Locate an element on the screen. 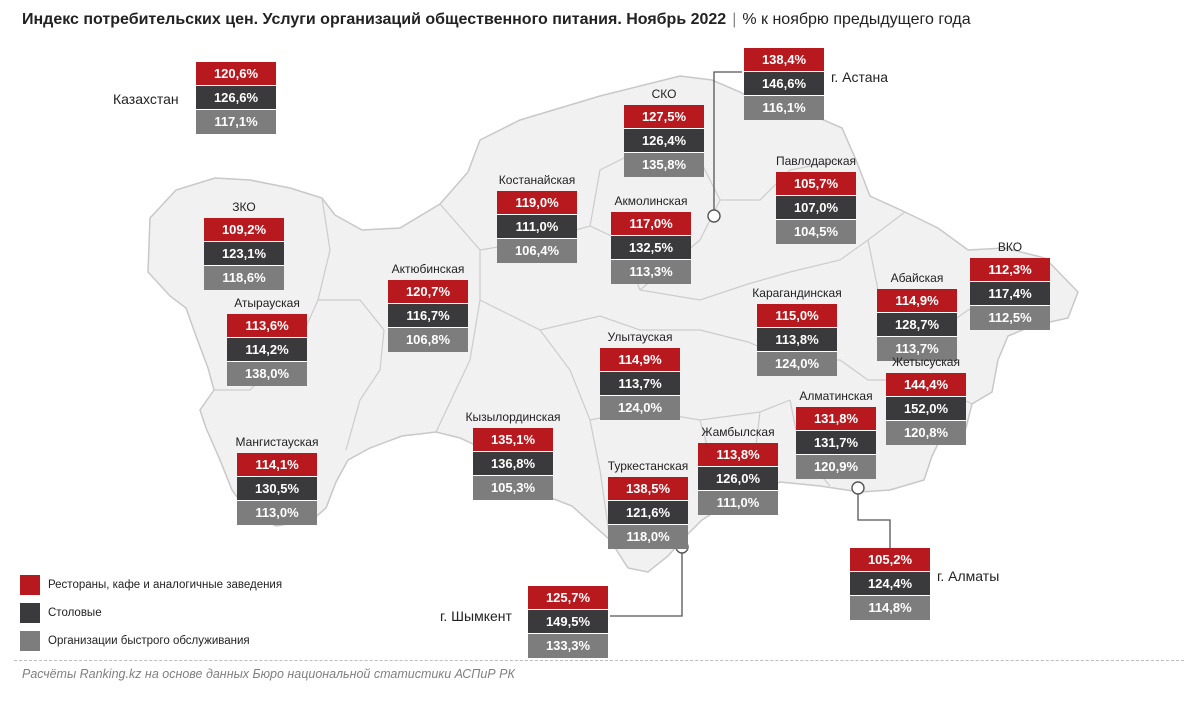 The image size is (1200, 707). region-name: Жетысуская is located at coordinates (926, 362).